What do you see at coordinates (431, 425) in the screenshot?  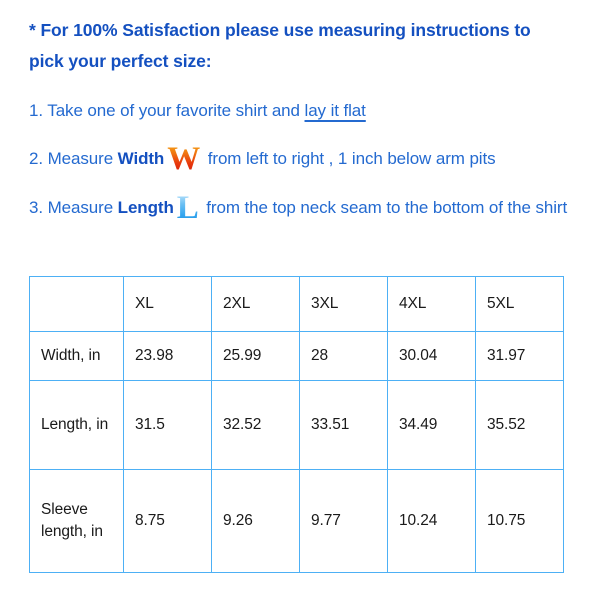 I see `cell-length-4xl: 34.49` at bounding box center [431, 425].